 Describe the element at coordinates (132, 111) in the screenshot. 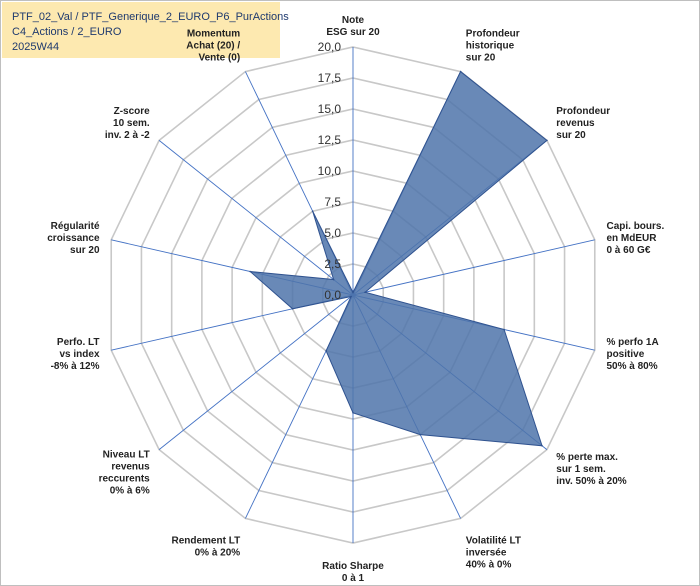

I see `axis-label: Z-score` at that location.